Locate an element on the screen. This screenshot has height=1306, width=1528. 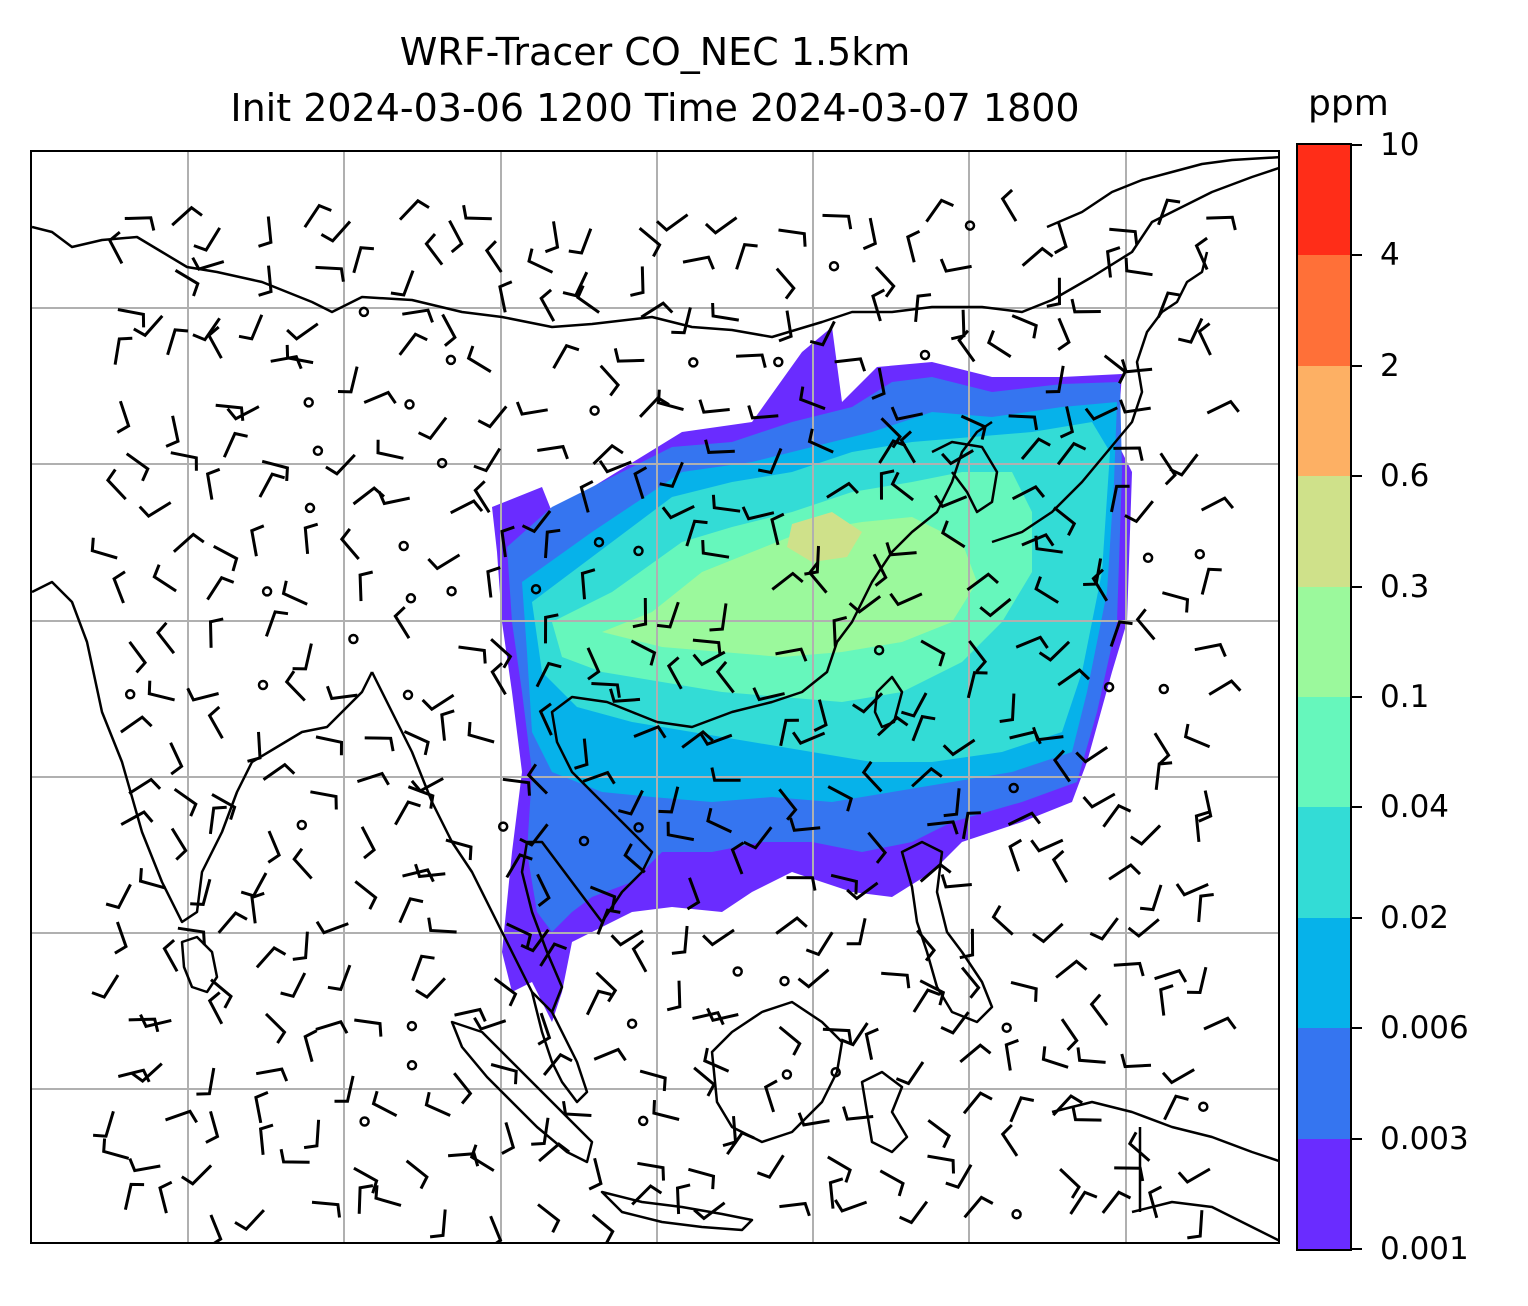
colorbar-tick is located at coordinates (1357, 365).